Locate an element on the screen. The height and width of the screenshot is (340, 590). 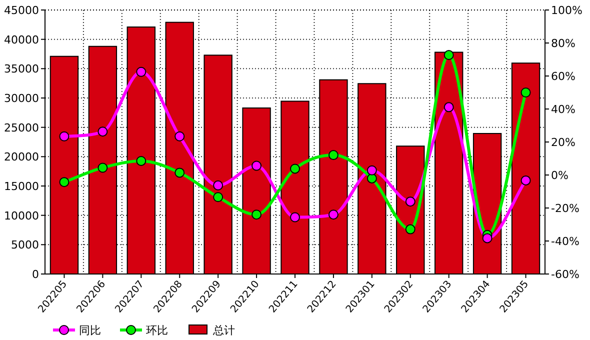
y2-tick-label: -40% is located at coordinates (565, 241).